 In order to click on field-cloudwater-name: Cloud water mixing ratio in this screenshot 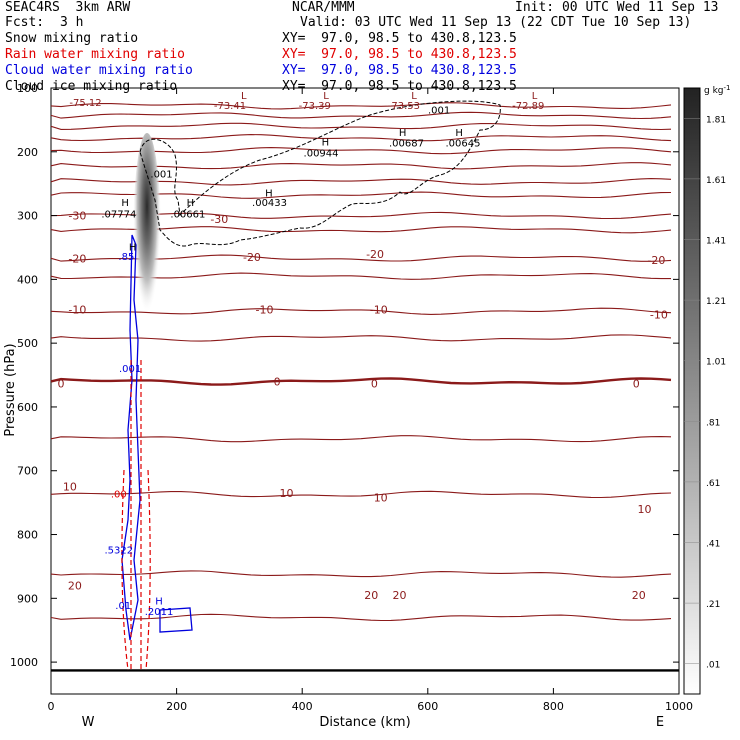, I will do `click(99, 70)`.